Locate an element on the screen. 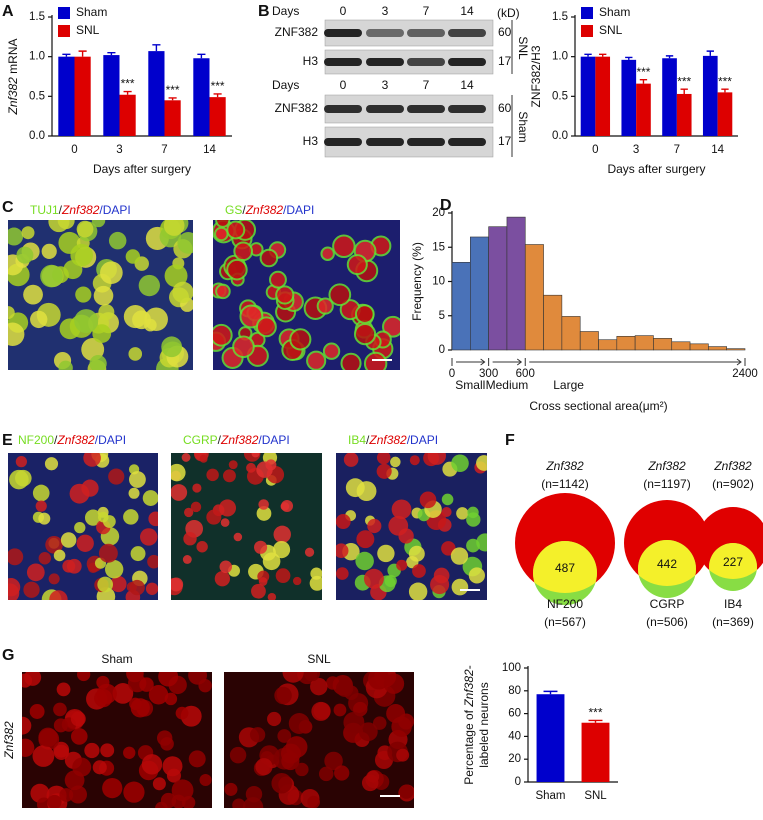 The width and height of the screenshot is (763, 820). x-axis-label: Days after surgery is located at coordinates (656, 169).